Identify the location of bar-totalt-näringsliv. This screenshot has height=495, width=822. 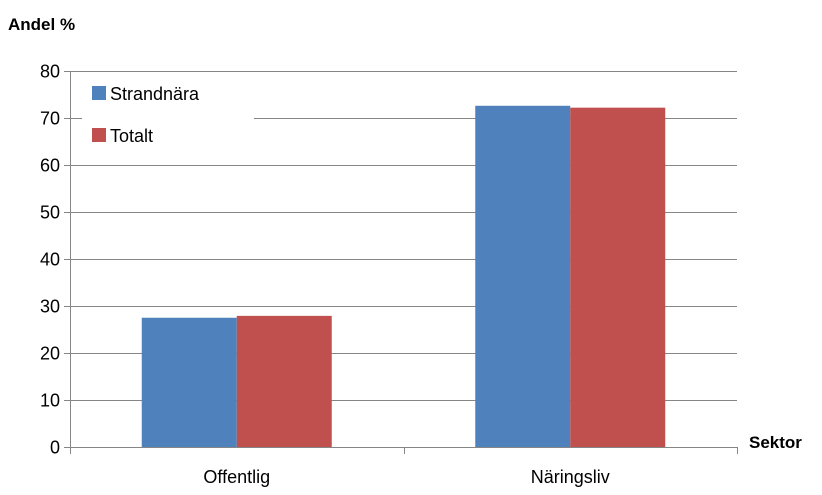
(618, 277).